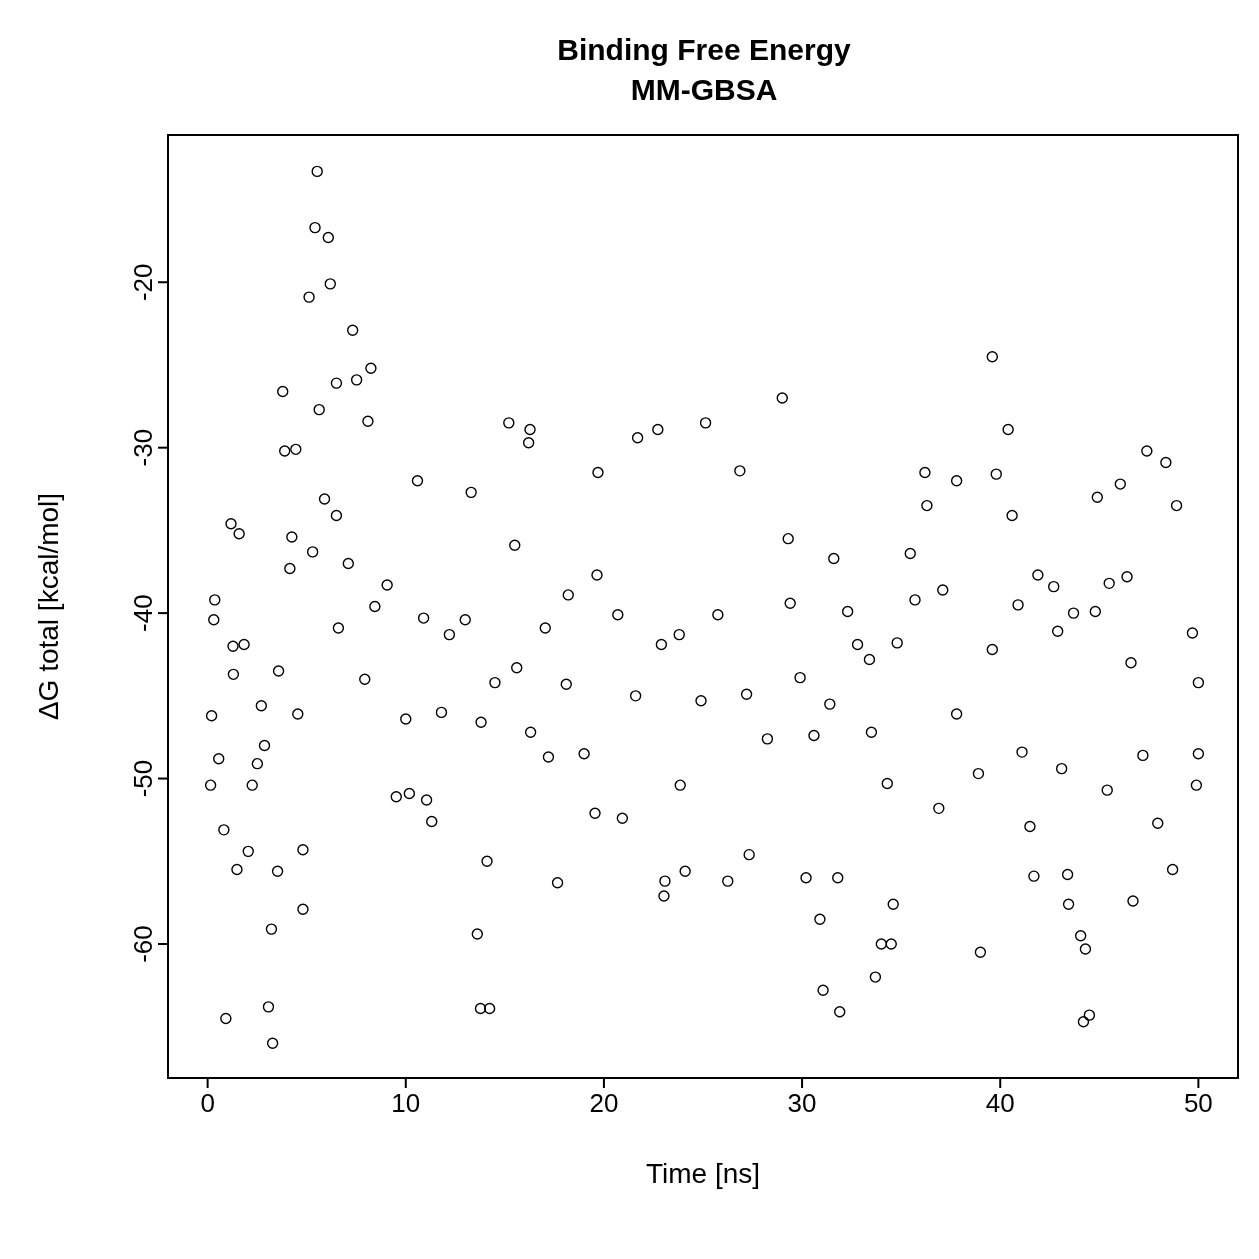 The width and height of the screenshot is (1259, 1259). What do you see at coordinates (604, 1103) in the screenshot?
I see `x-tick-label: 20` at bounding box center [604, 1103].